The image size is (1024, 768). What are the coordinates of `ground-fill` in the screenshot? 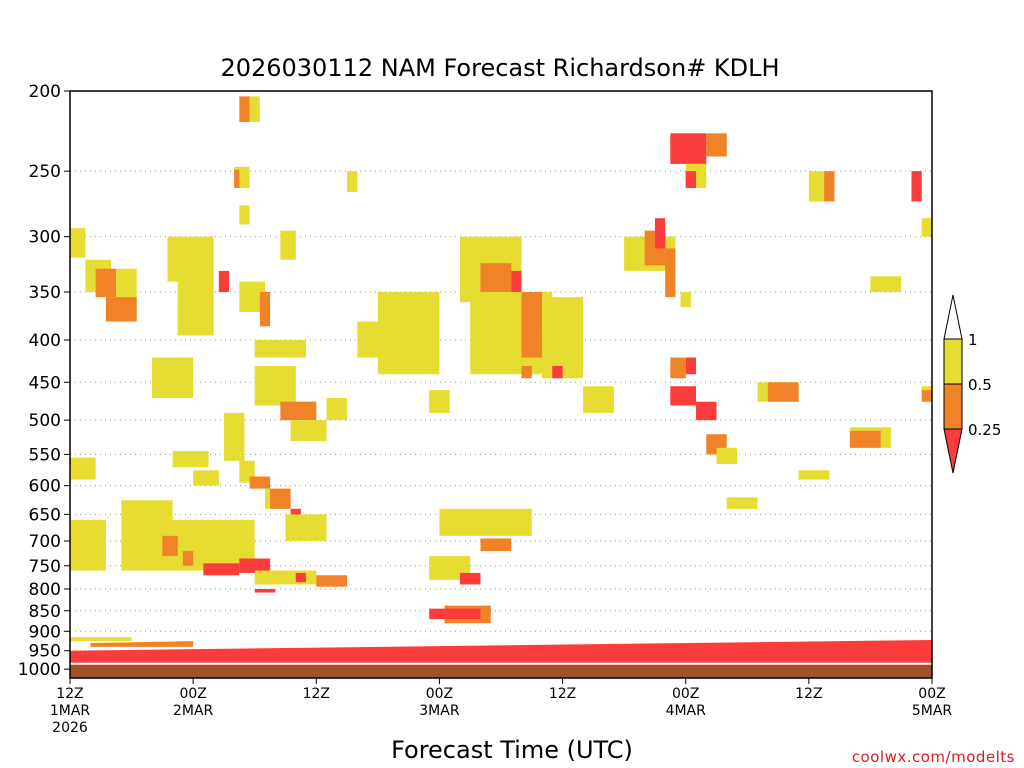 It's located at (501, 670).